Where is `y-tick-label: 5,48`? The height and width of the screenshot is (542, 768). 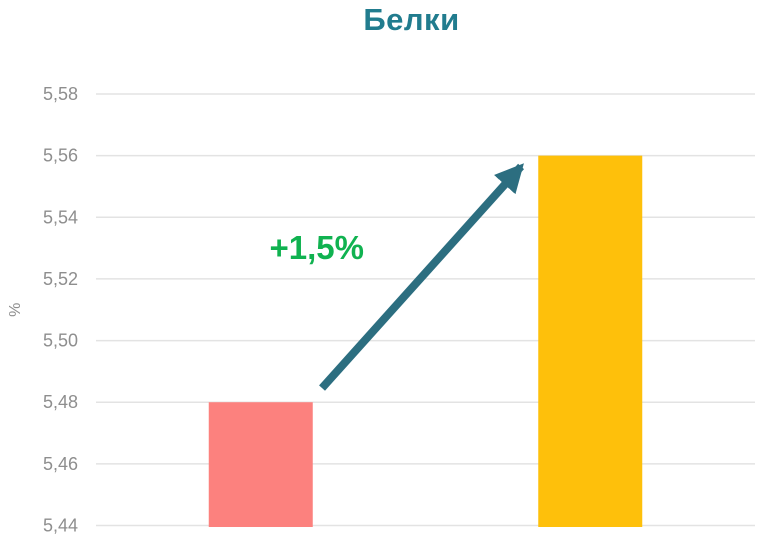
y-tick-label: 5,48 is located at coordinates (60, 402).